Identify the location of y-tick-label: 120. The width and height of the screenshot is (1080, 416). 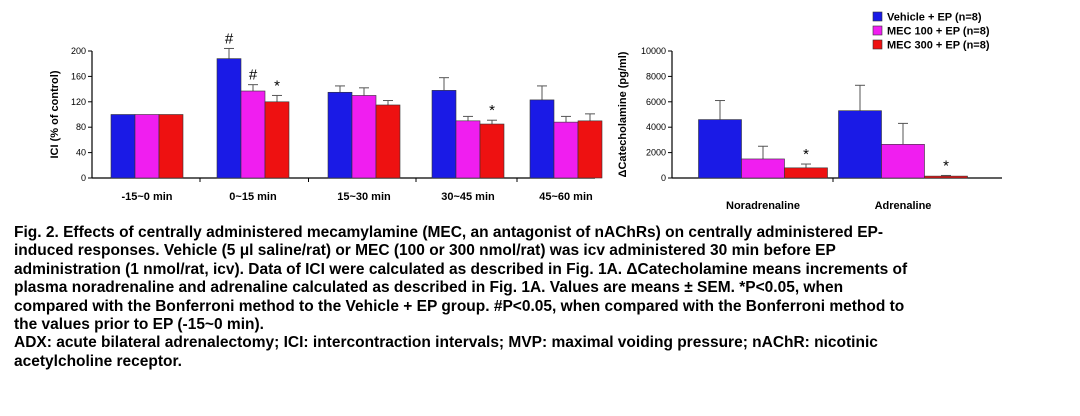
(78, 102).